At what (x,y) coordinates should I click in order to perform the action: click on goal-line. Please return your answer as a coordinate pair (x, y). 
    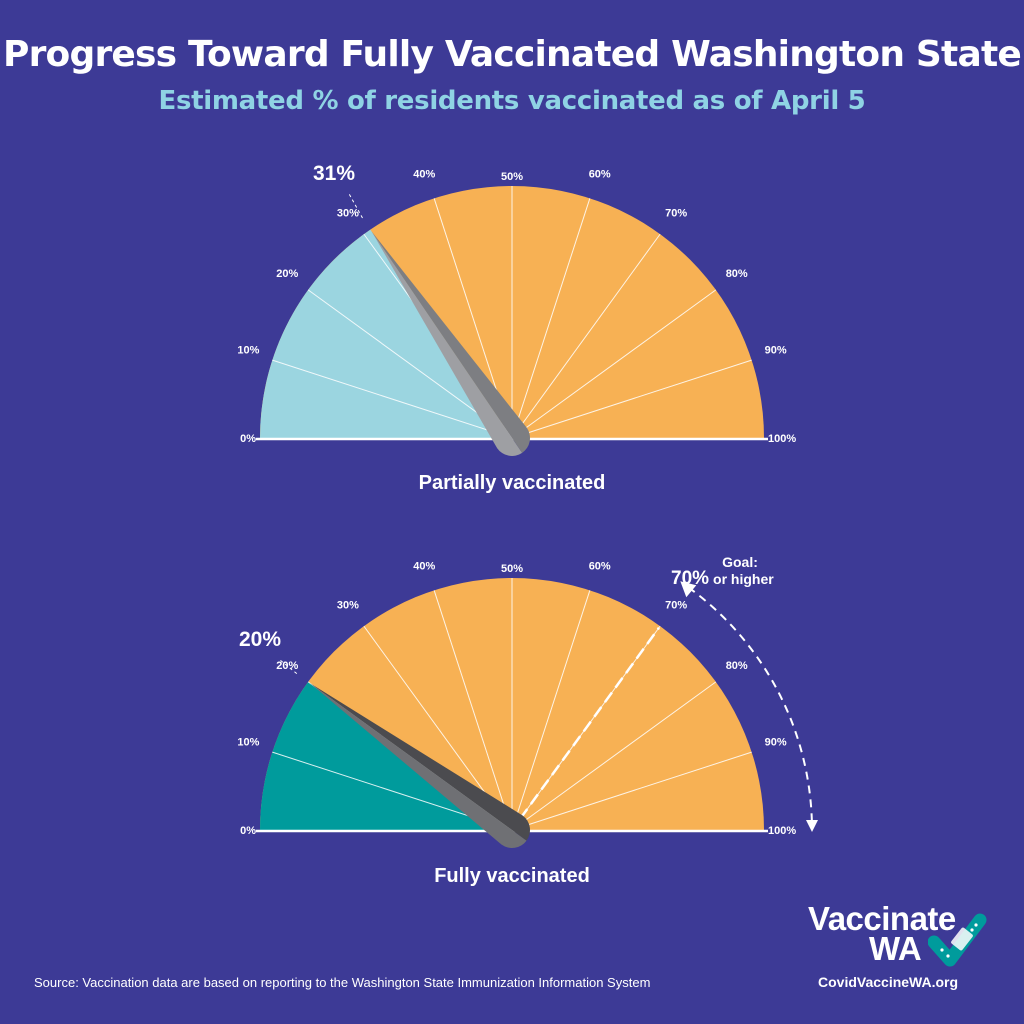
    Looking at the image, I should click on (589, 723).